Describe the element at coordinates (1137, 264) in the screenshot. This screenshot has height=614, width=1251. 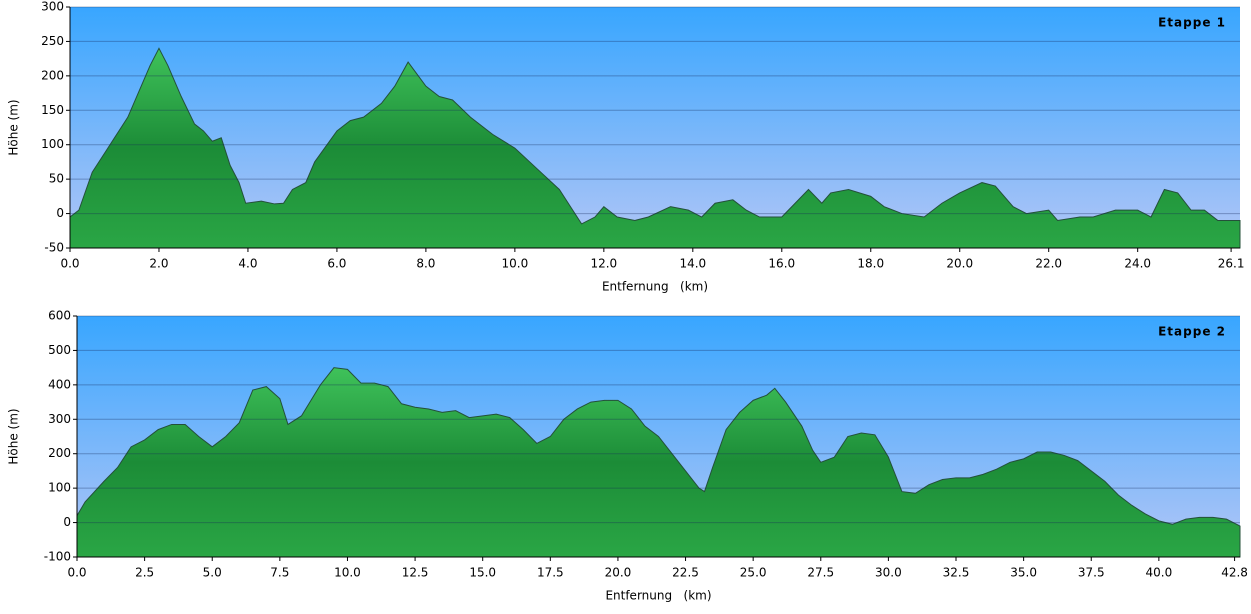
I see `x-tick-label: 24.0` at that location.